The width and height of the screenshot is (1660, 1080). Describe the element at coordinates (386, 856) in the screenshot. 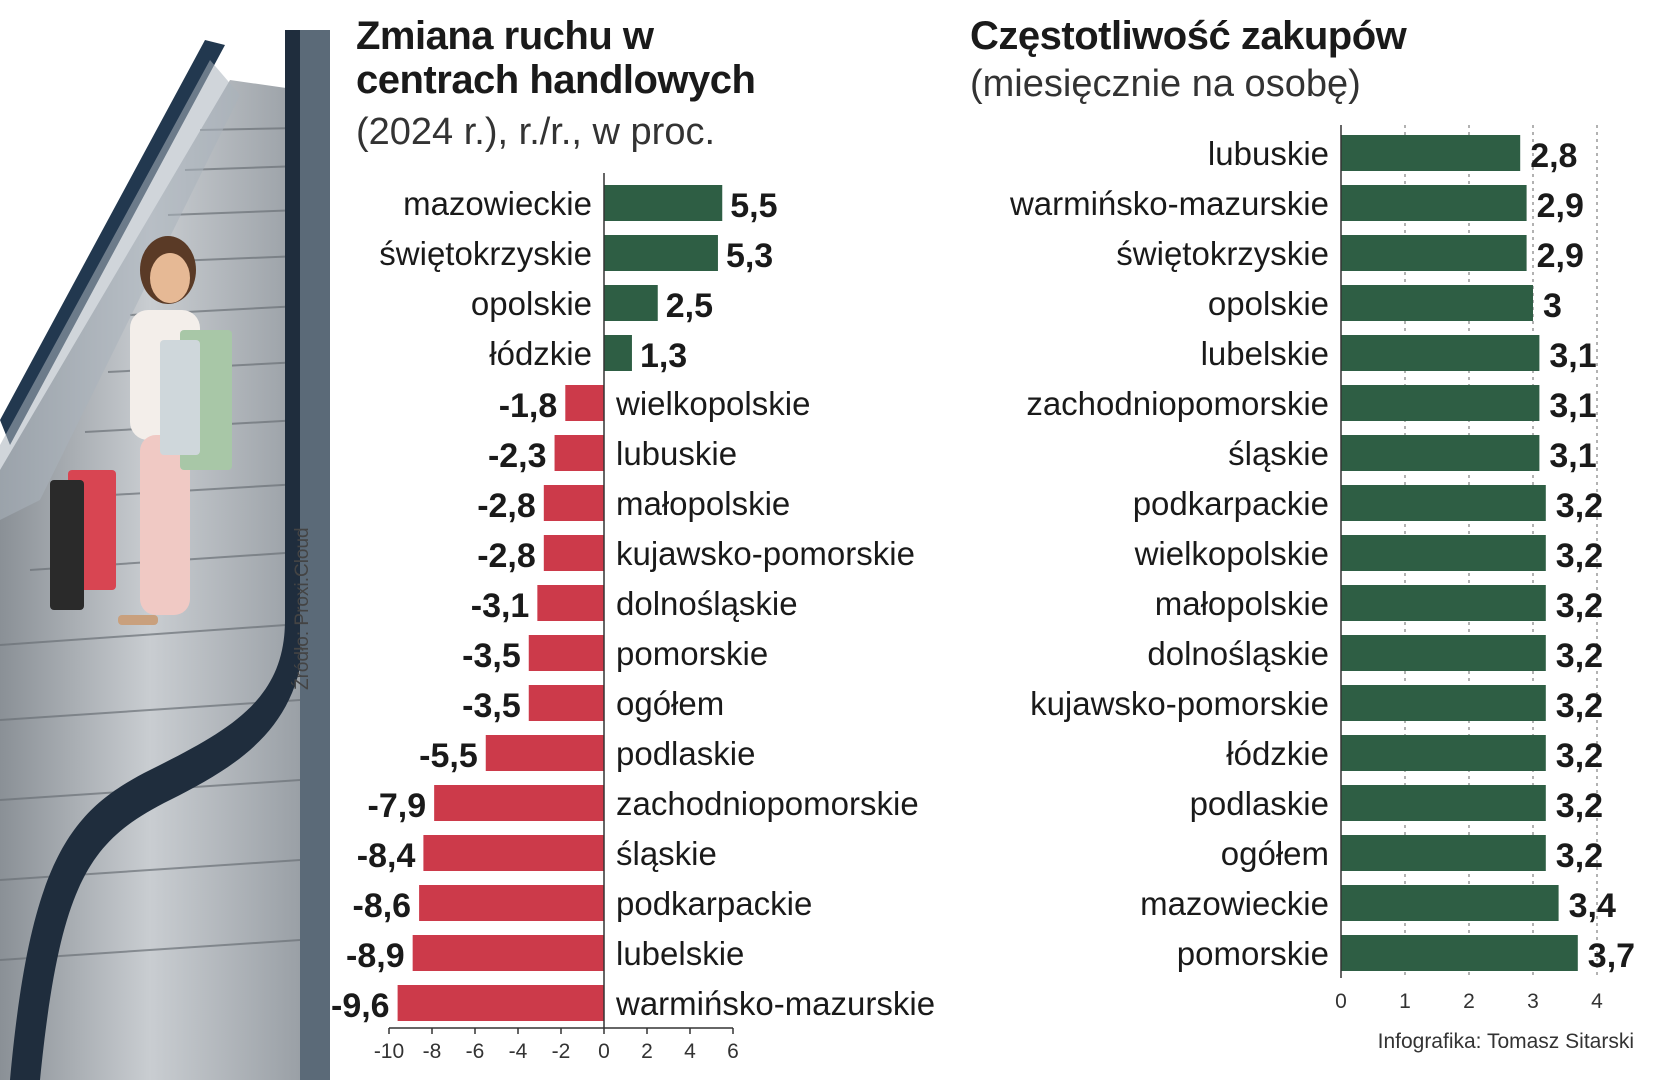

I see `value-label: -8,4` at that location.